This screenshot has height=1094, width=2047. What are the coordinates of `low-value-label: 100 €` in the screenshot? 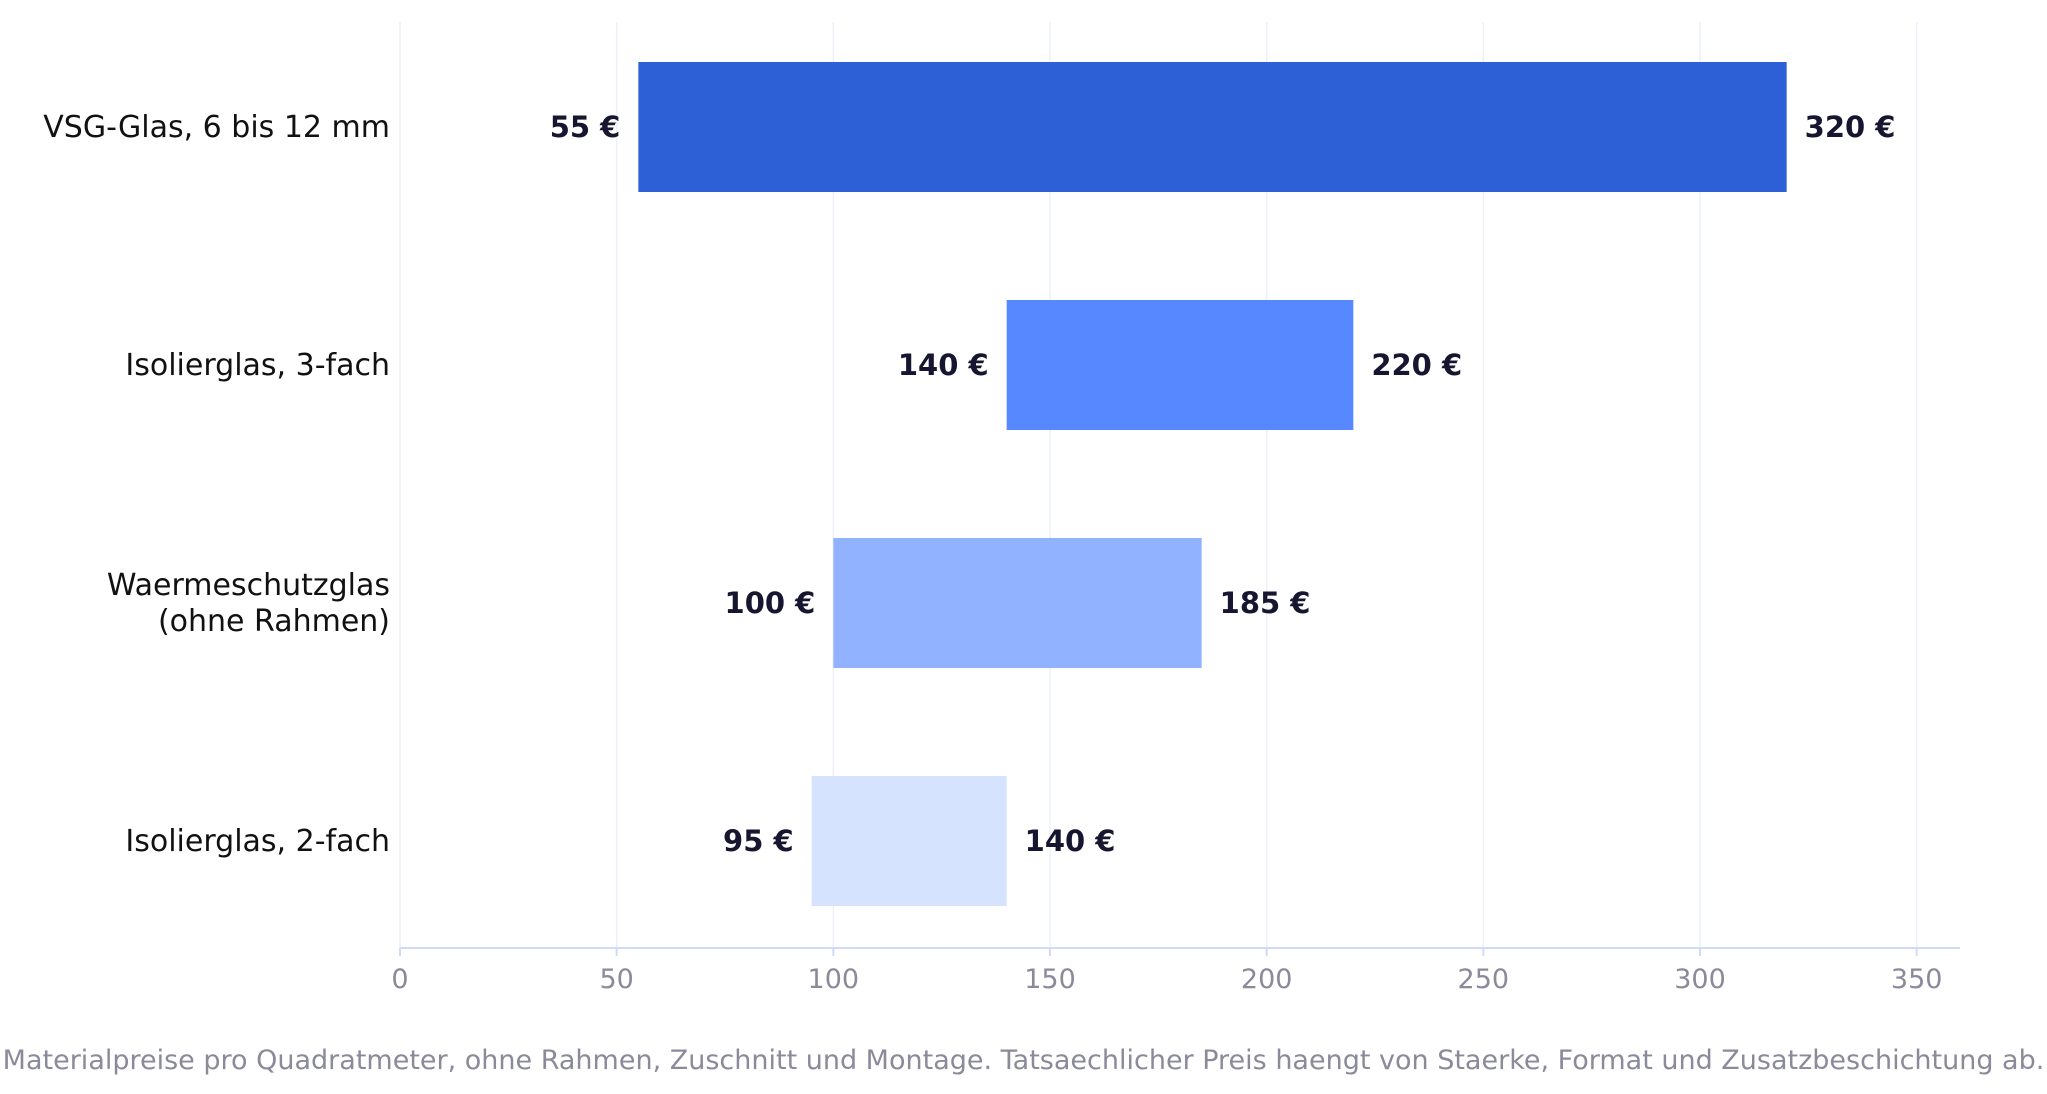 It's located at (770, 603).